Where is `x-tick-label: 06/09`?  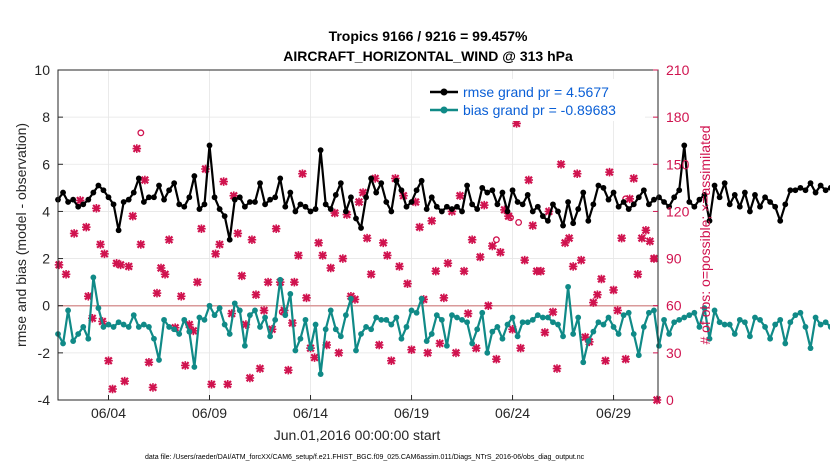
x-tick-label: 06/09 is located at coordinates (209, 413).